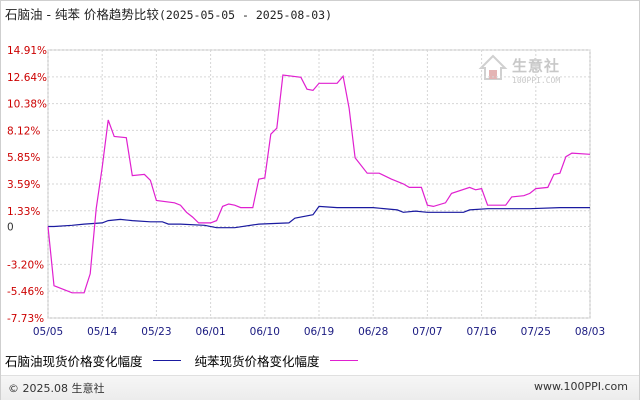 This screenshot has height=400, width=640. What do you see at coordinates (319, 332) in the screenshot?
I see `x-tick-label: 06/19` at bounding box center [319, 332].